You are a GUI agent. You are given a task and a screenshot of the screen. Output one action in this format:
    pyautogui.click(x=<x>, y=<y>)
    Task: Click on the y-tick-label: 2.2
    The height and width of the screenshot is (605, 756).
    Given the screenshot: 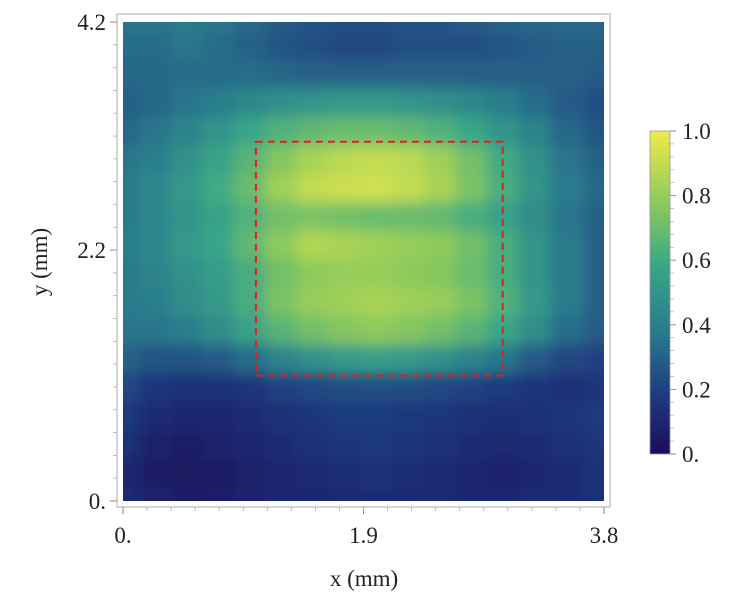 What is the action you would take?
    pyautogui.click(x=91, y=250)
    